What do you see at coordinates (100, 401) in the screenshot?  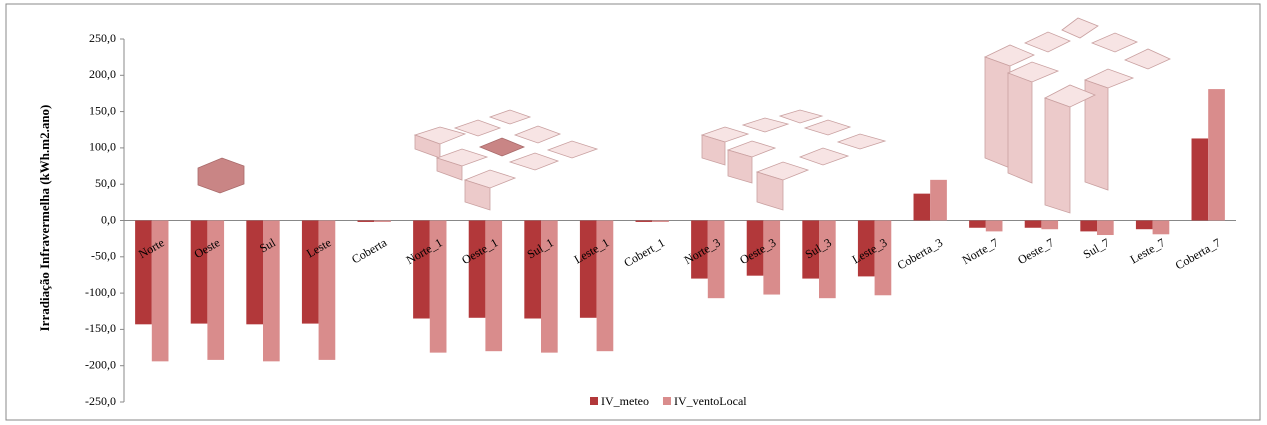 I see `y-tick-label: -250,0` at bounding box center [100, 401].